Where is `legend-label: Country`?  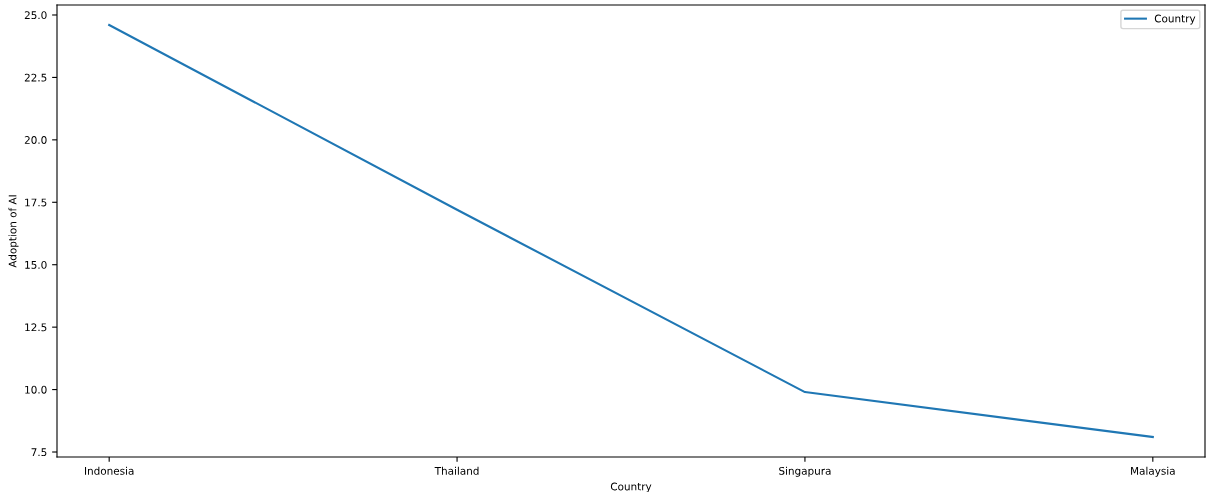 legend-label: Country is located at coordinates (1175, 19).